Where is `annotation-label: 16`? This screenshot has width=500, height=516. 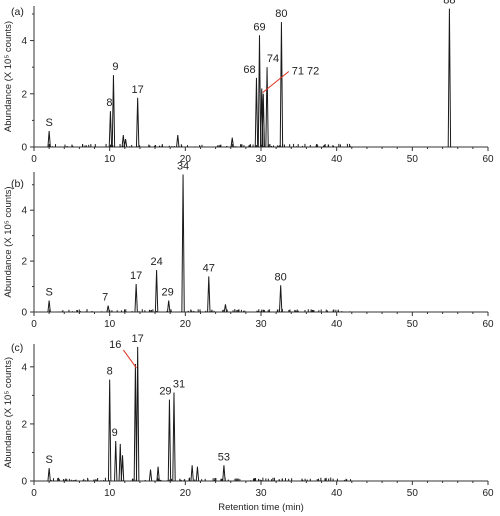
annotation-label: 16 is located at coordinates (115, 345).